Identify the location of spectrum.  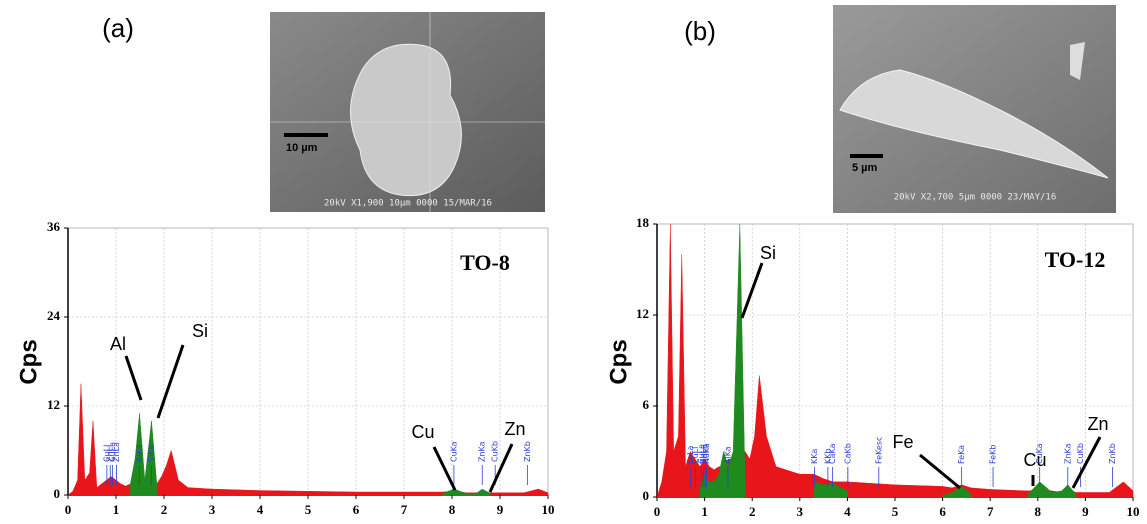
(310, 454).